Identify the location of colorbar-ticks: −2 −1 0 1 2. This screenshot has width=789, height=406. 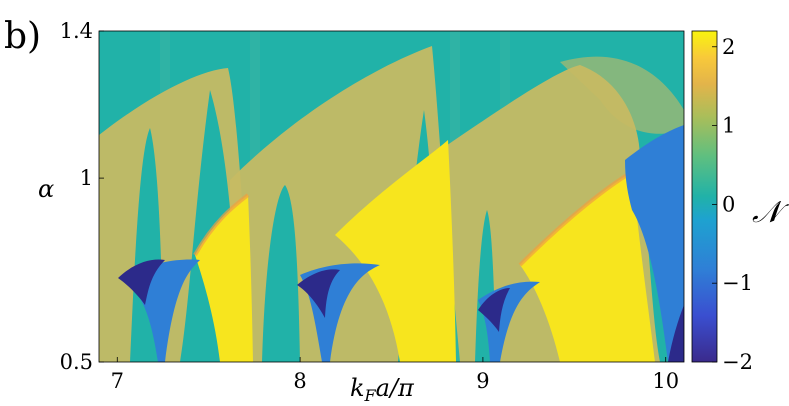
(732, 204).